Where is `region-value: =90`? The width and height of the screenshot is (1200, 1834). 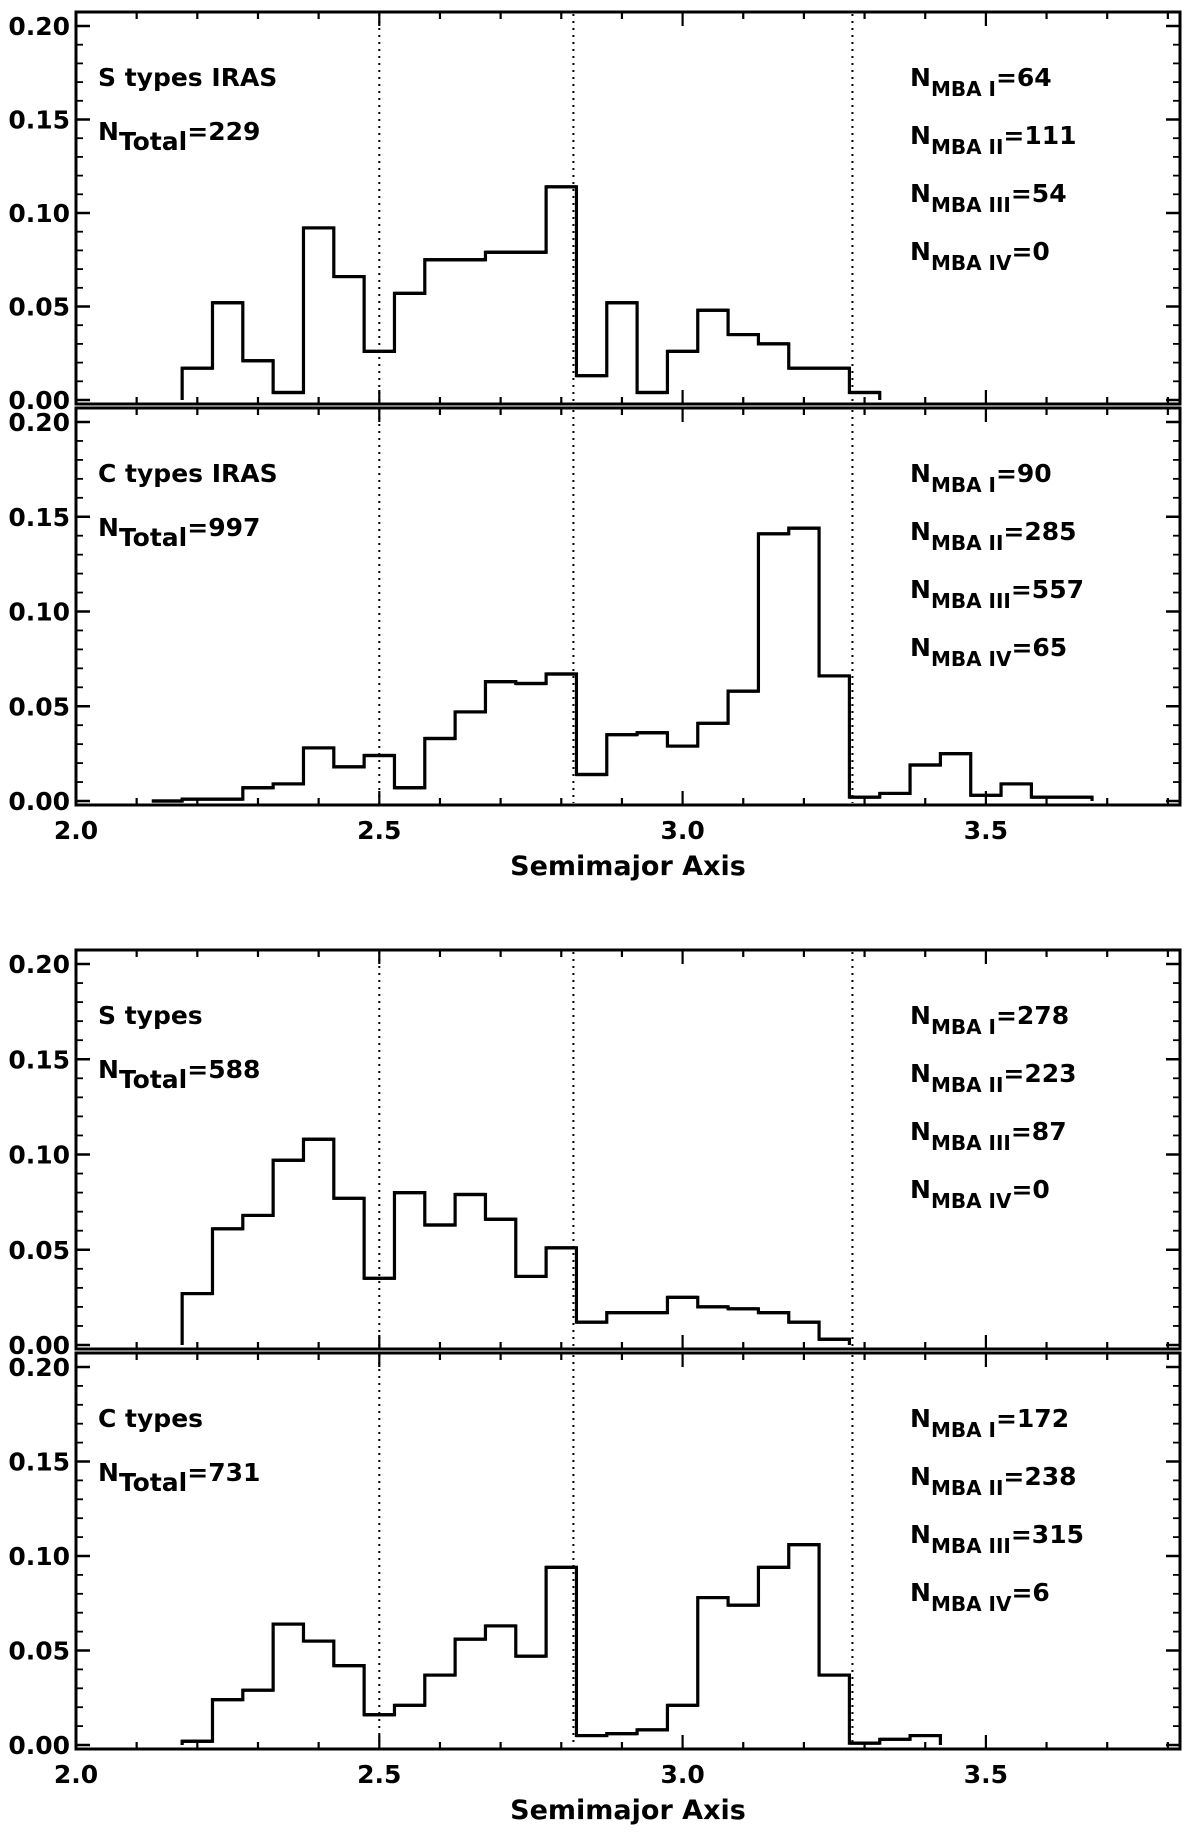
region-value: =90 is located at coordinates (1024, 473).